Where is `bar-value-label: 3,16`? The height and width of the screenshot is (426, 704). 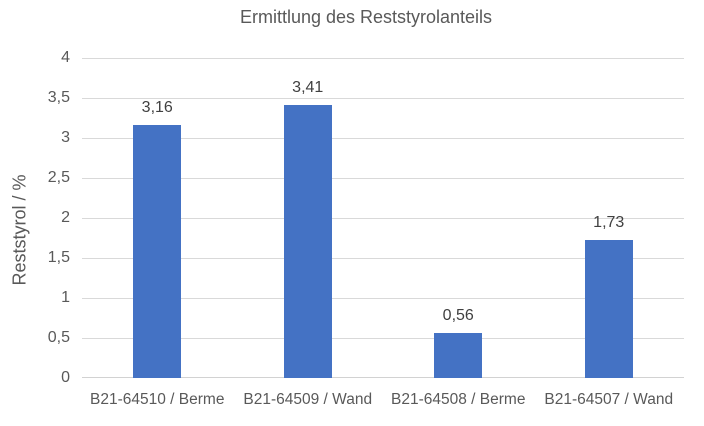 bar-value-label: 3,16 is located at coordinates (157, 108).